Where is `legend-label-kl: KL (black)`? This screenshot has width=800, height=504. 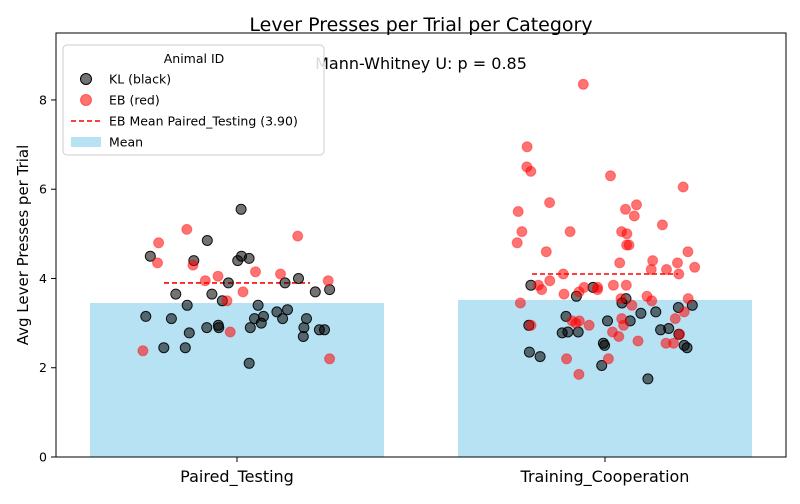
legend-label-kl: KL (black) is located at coordinates (140, 79).